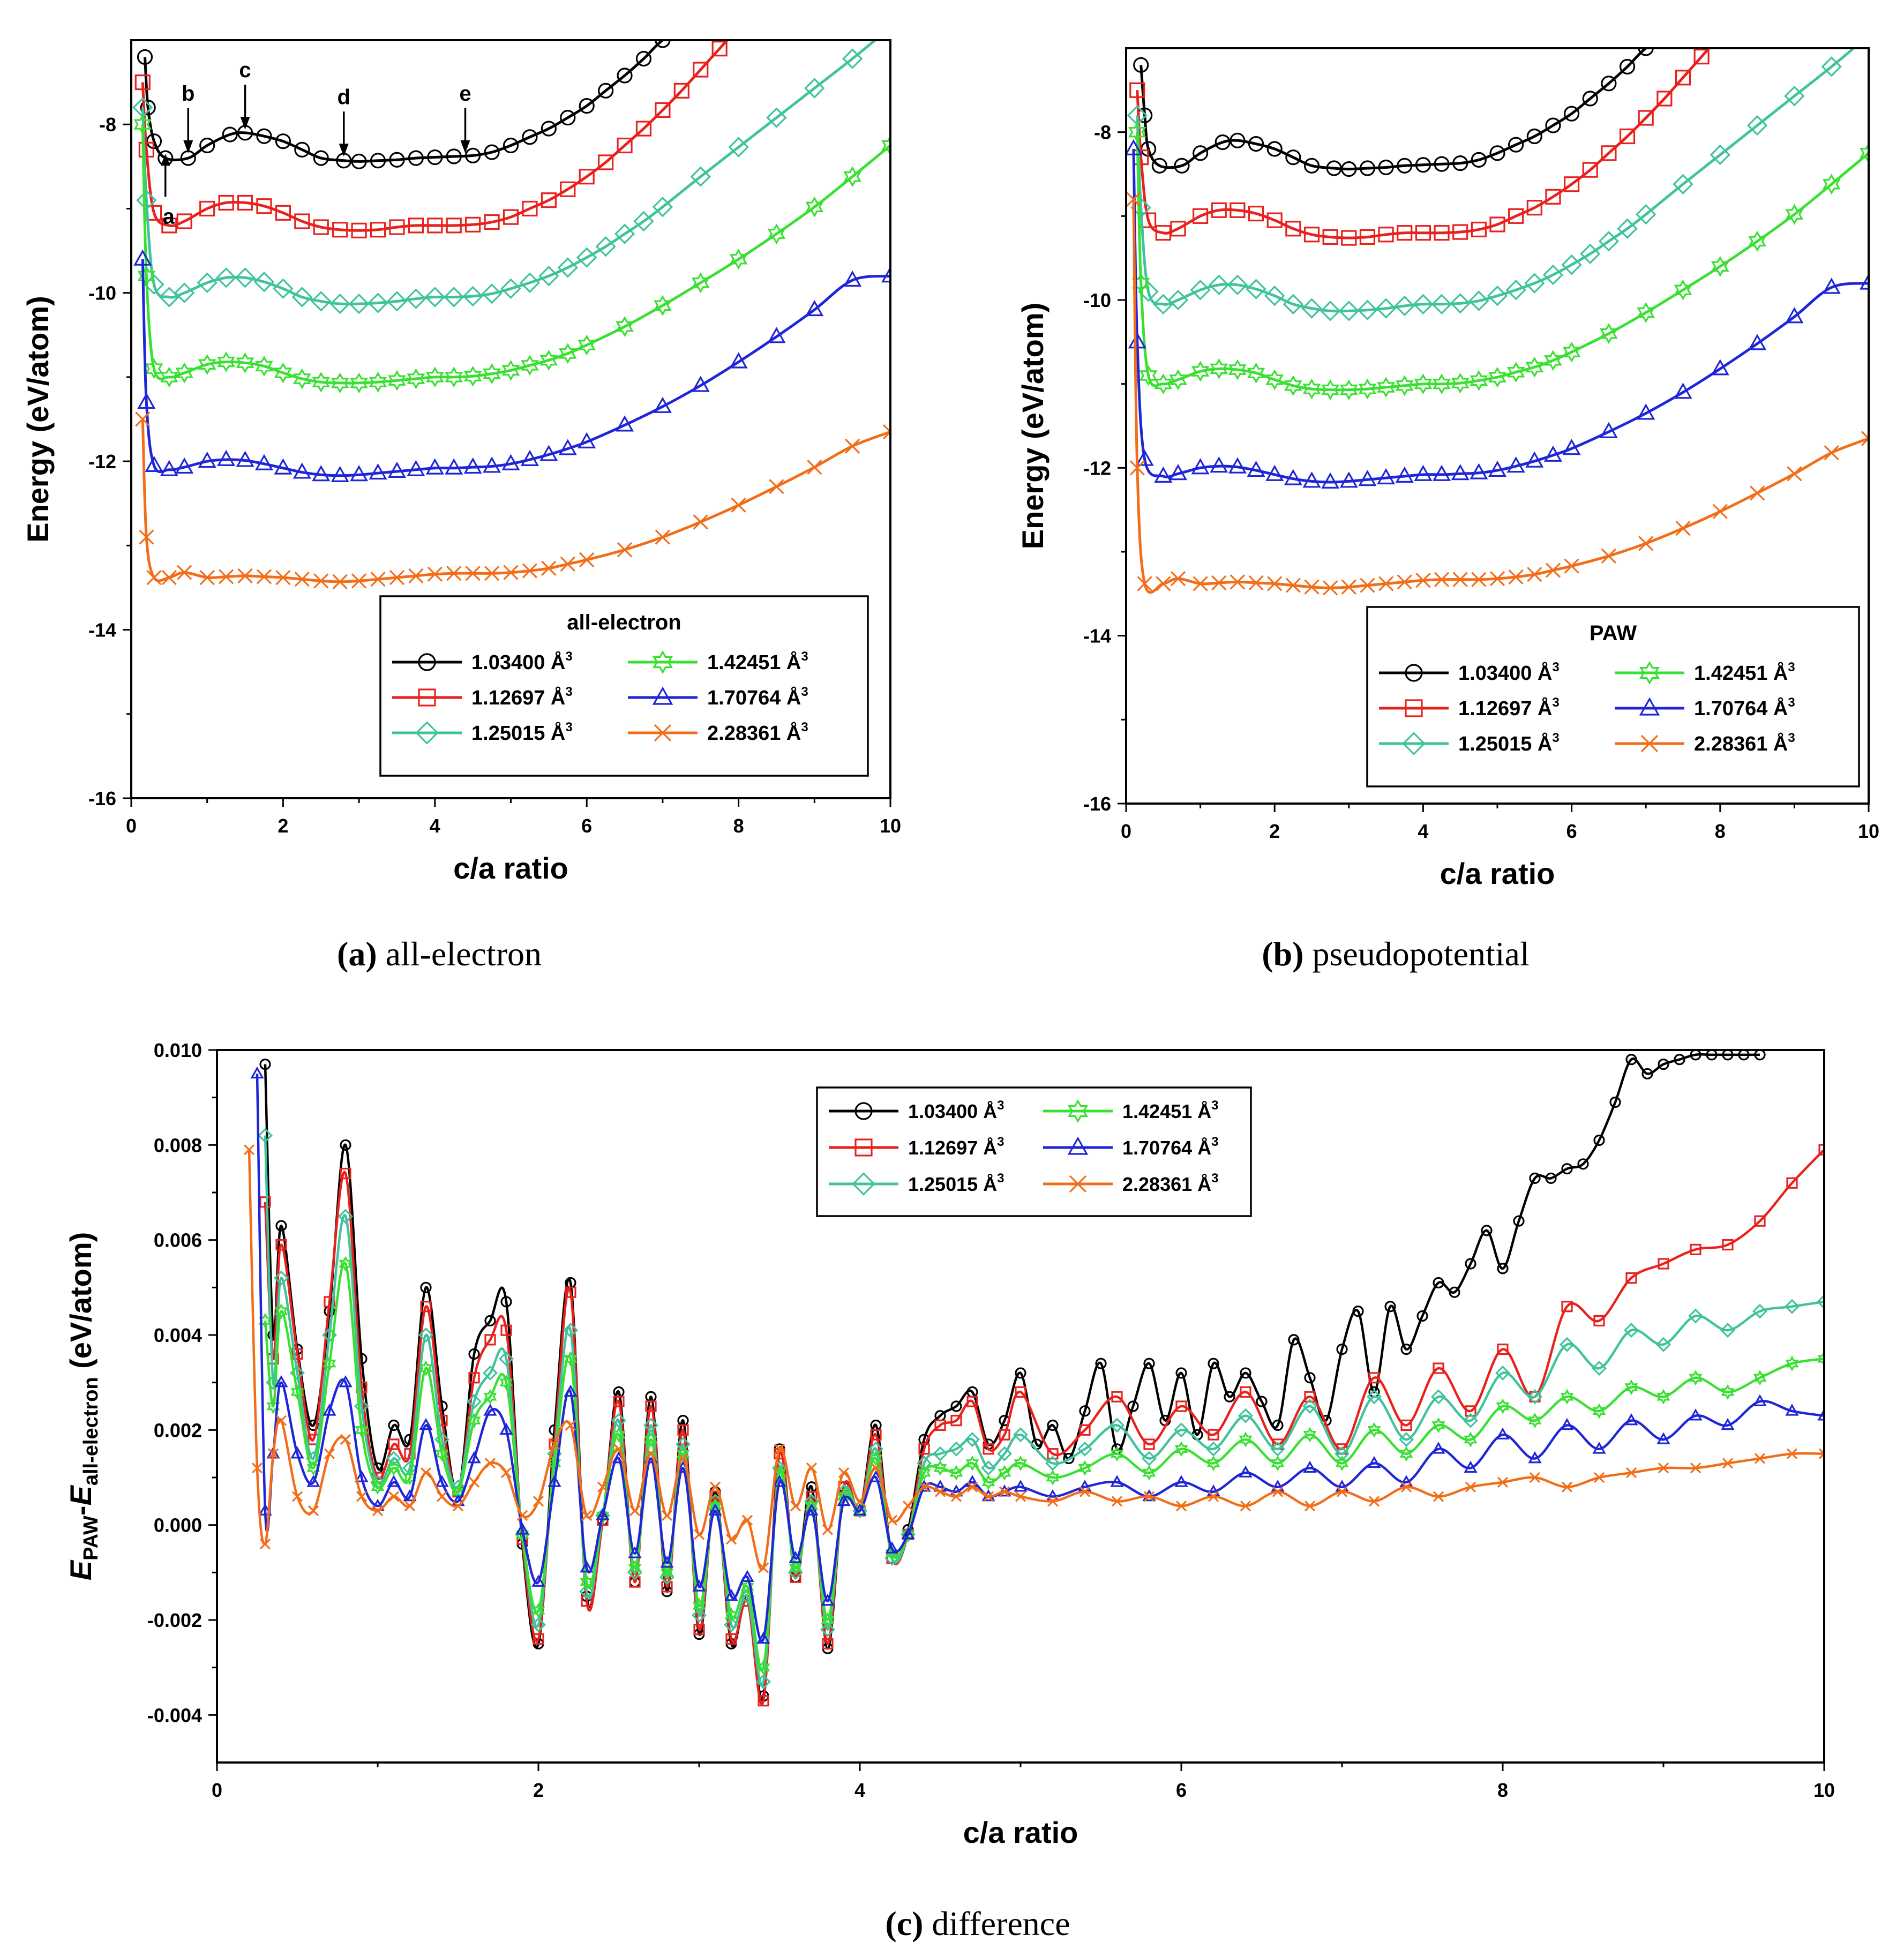 The image size is (1904, 1950). I want to click on y-axis-title: EPAW-Eall-electron (eV/atom), so click(83, 1406).